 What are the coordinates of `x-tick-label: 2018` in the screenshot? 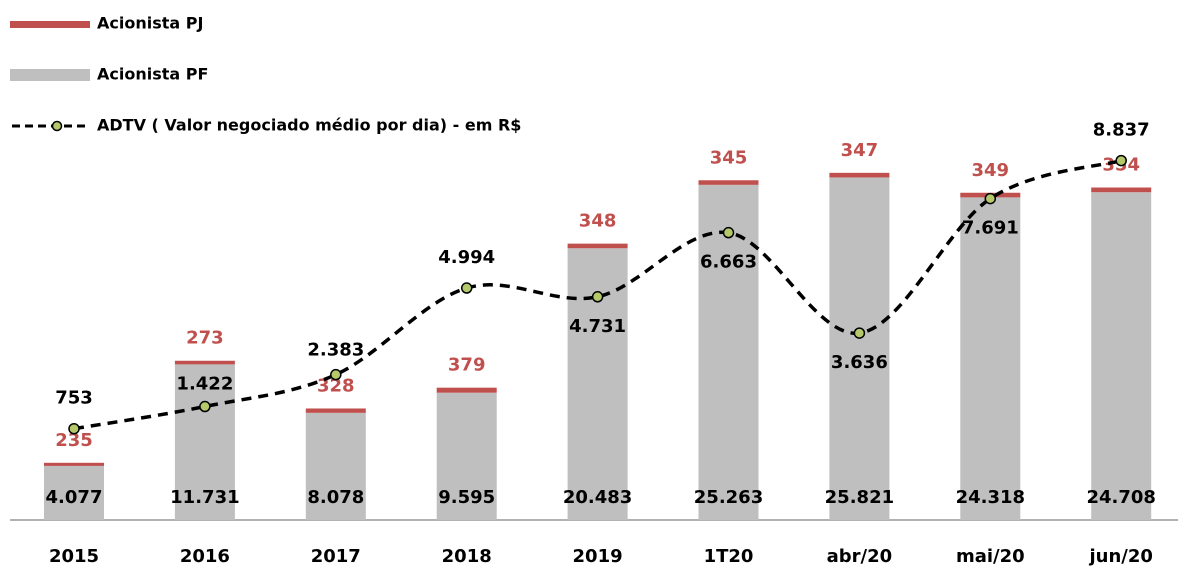 It's located at (467, 556).